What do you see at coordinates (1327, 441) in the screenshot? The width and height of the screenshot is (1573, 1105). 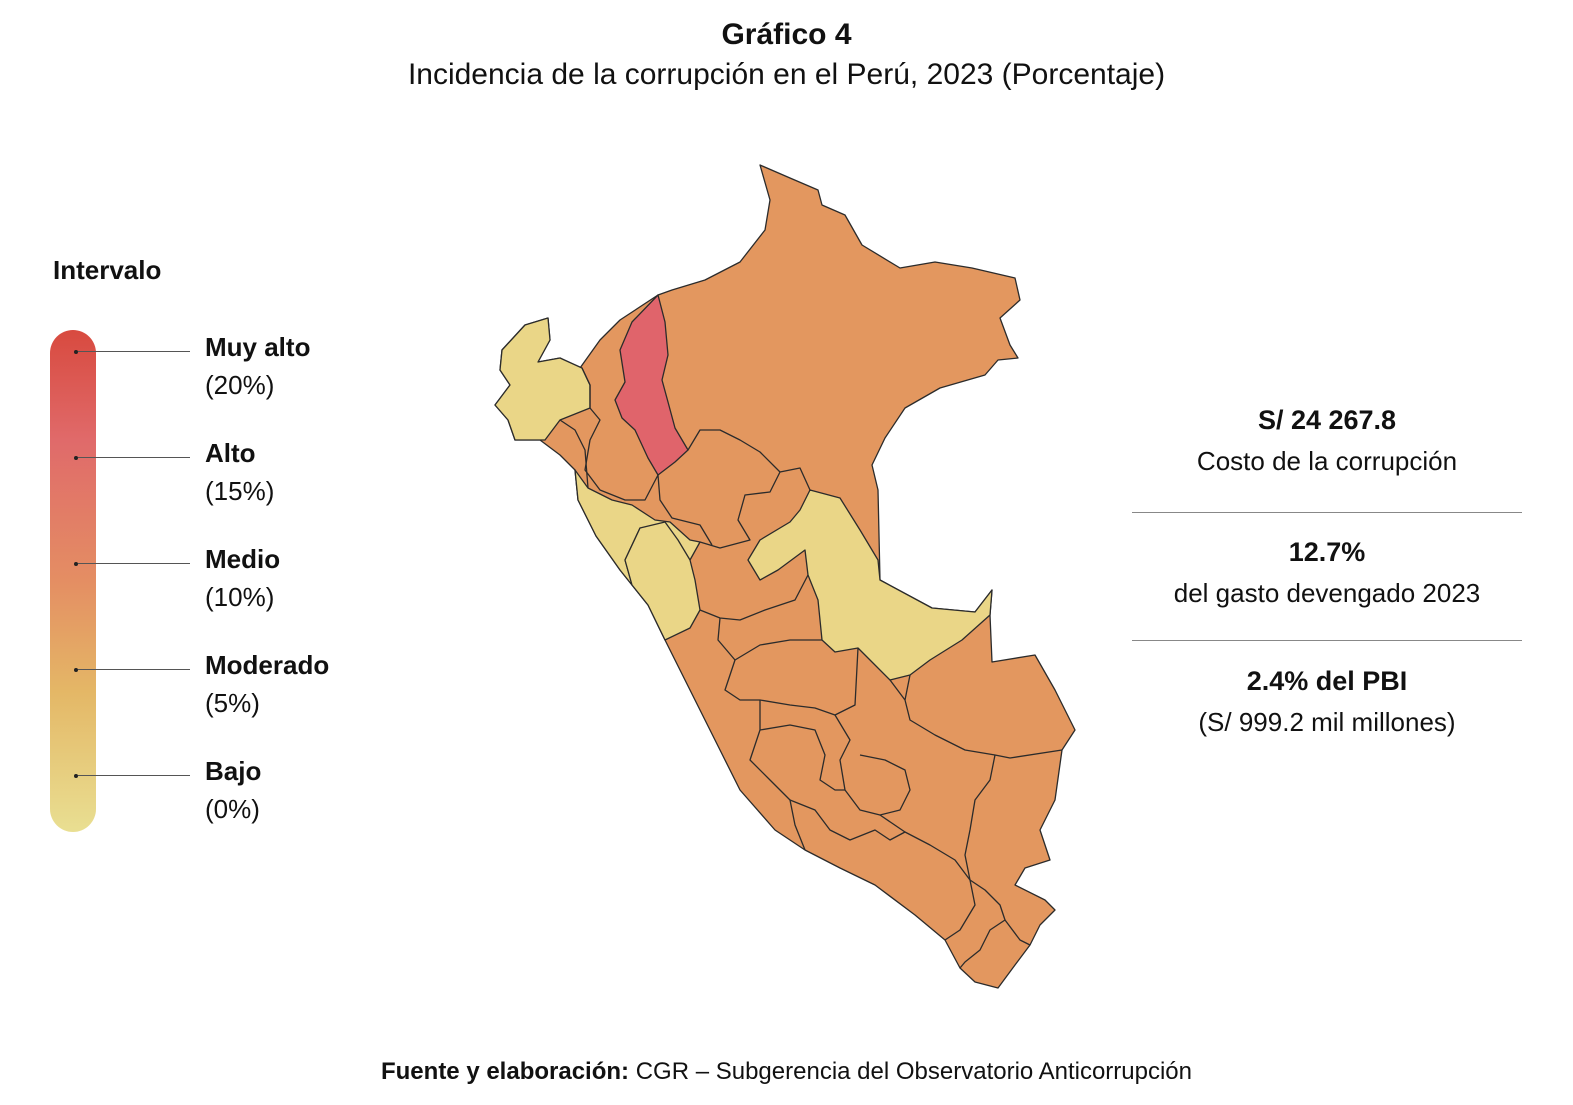 I see `stat-costo-corrupcion: S/ 24 267.8 Costo de la corrupción` at bounding box center [1327, 441].